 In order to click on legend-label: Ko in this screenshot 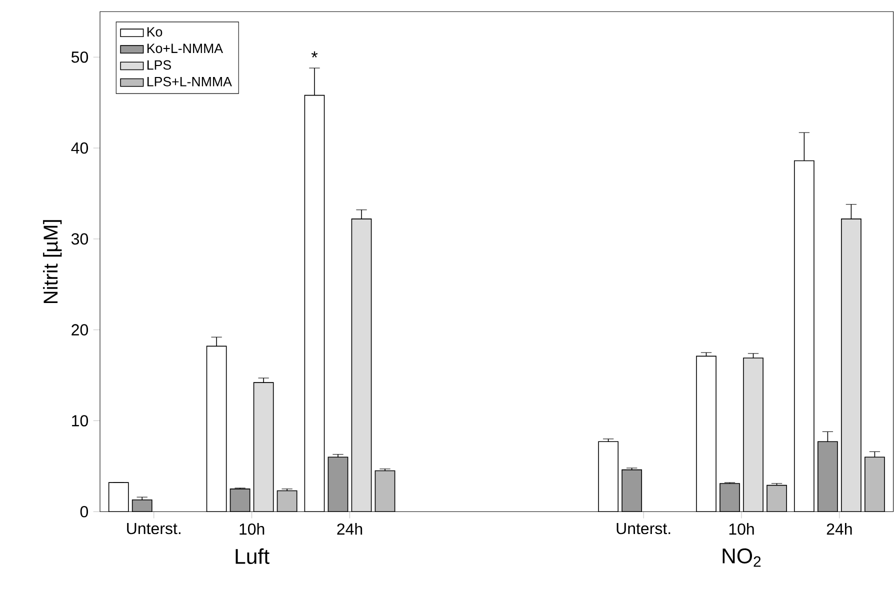, I will do `click(154, 32)`.